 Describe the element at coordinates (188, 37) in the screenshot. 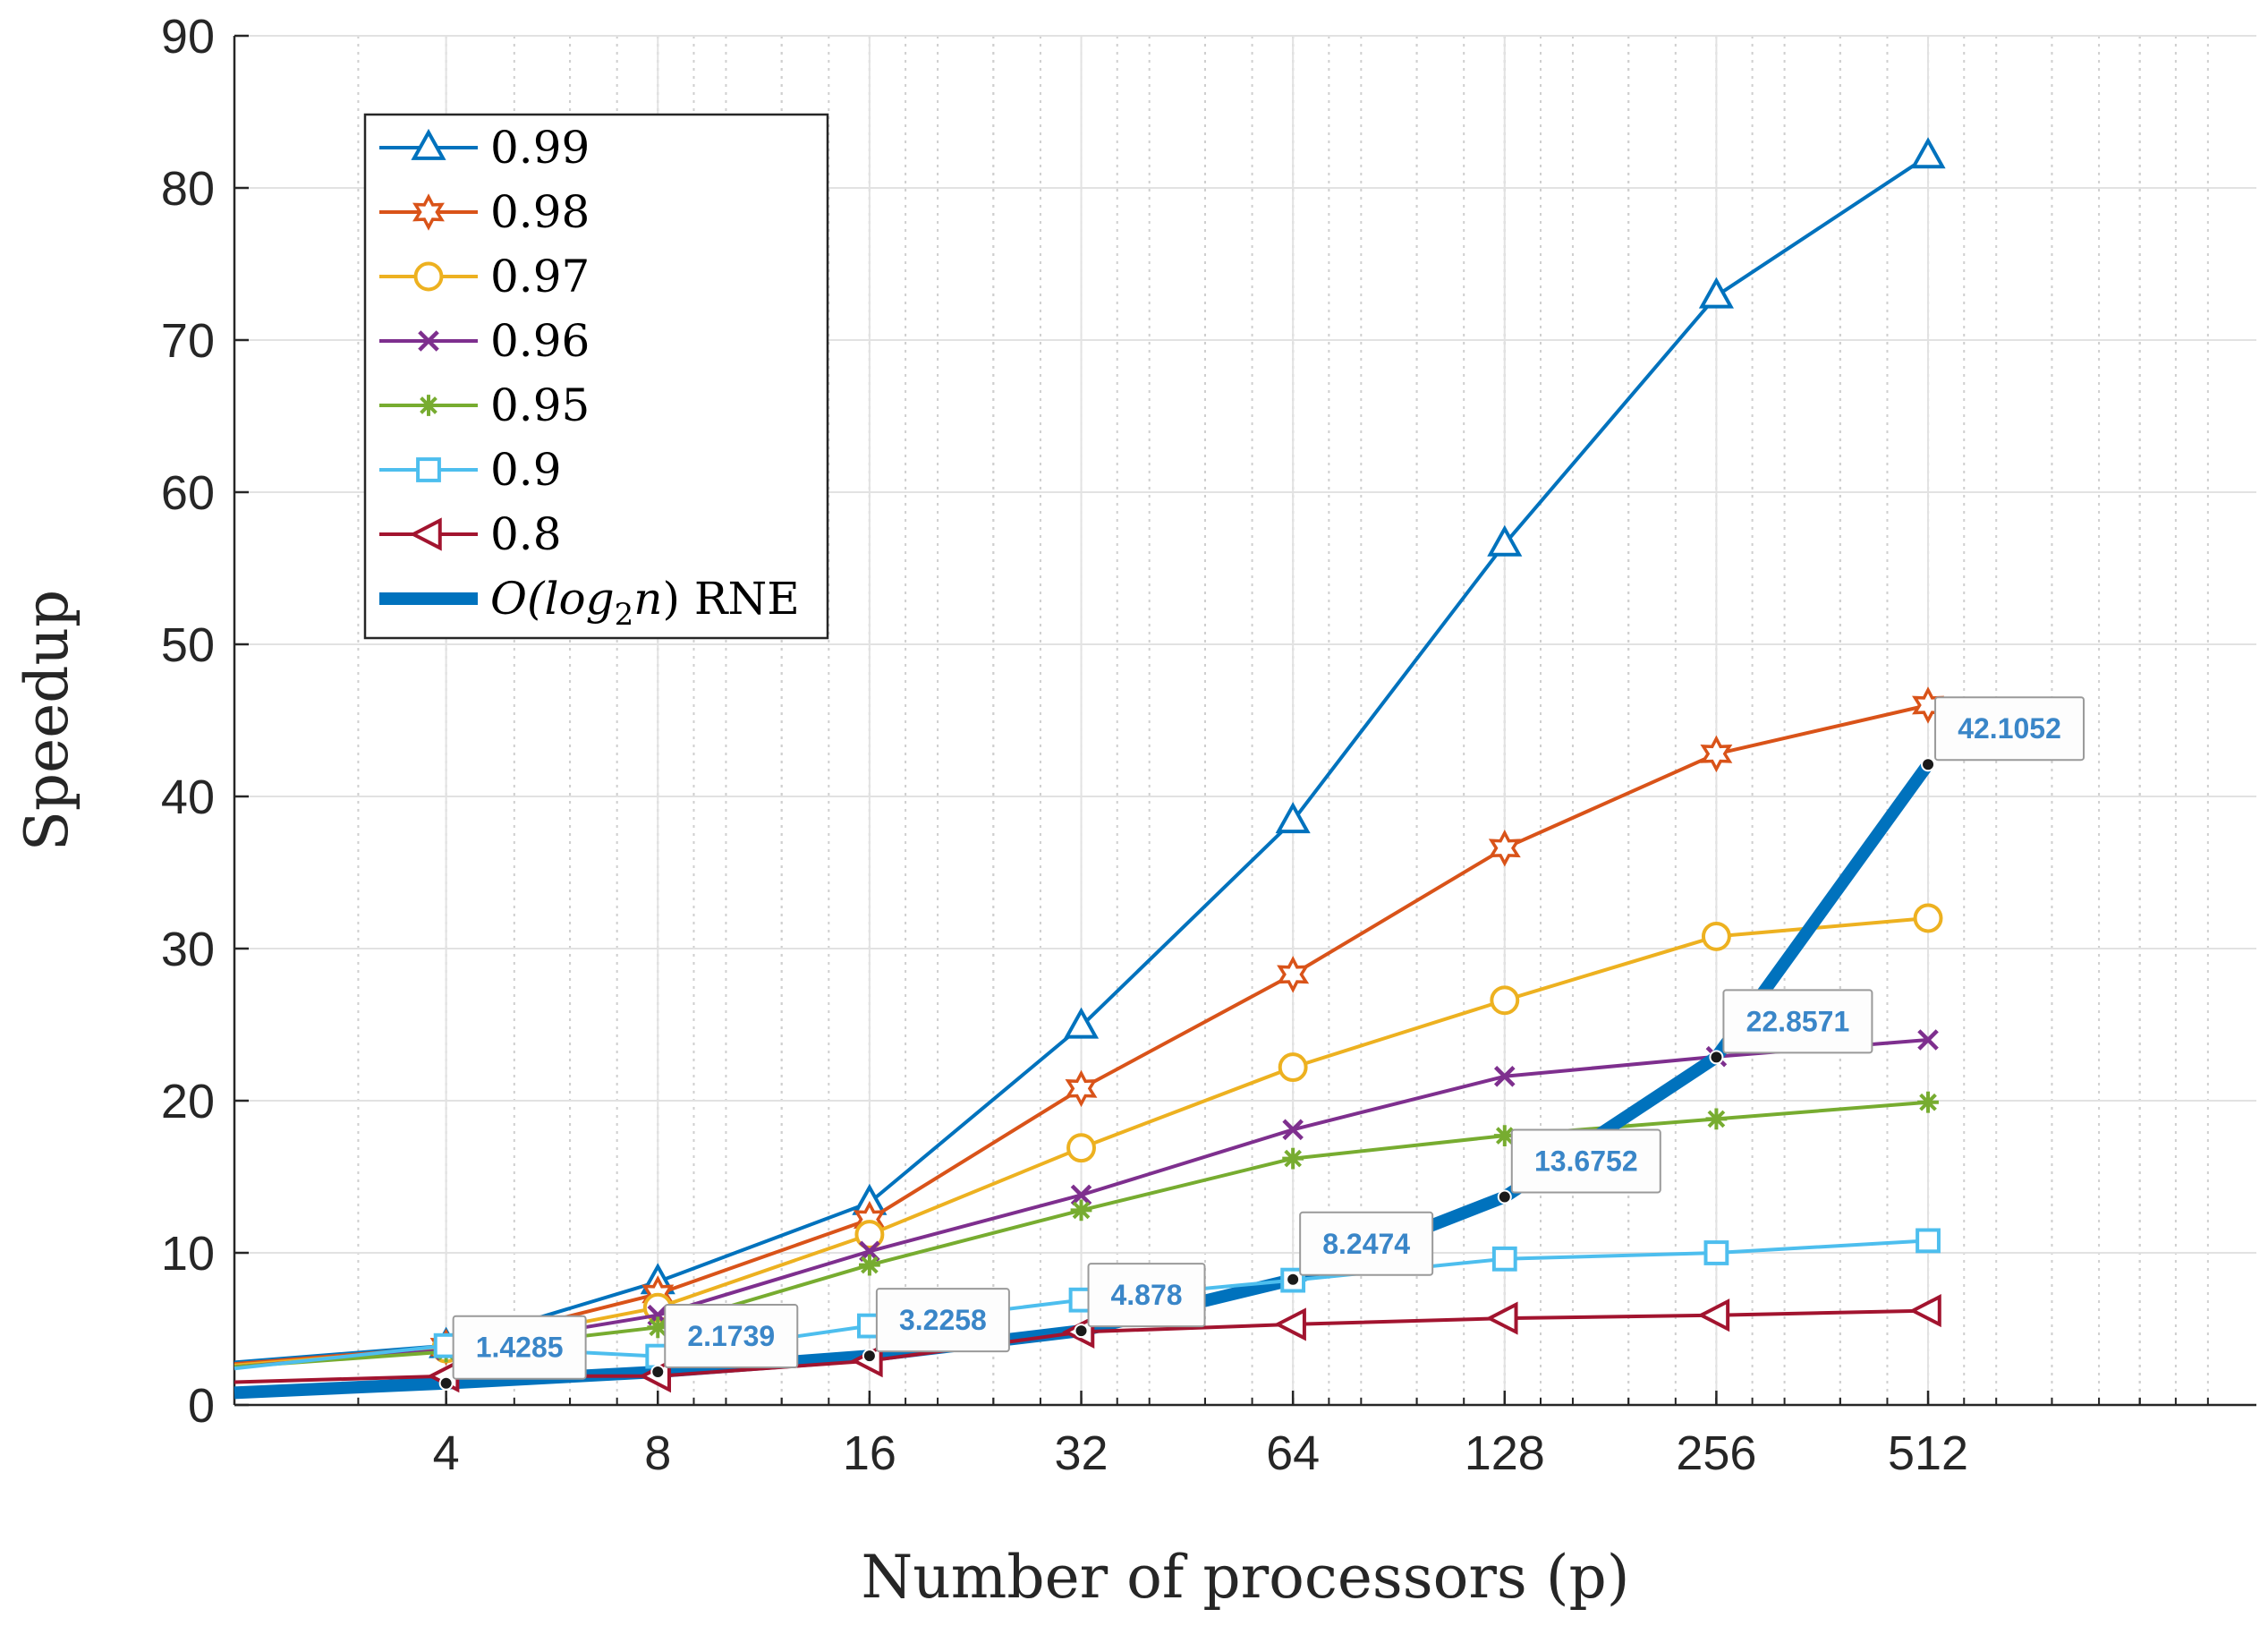

I see `y-tick-label: 90` at that location.